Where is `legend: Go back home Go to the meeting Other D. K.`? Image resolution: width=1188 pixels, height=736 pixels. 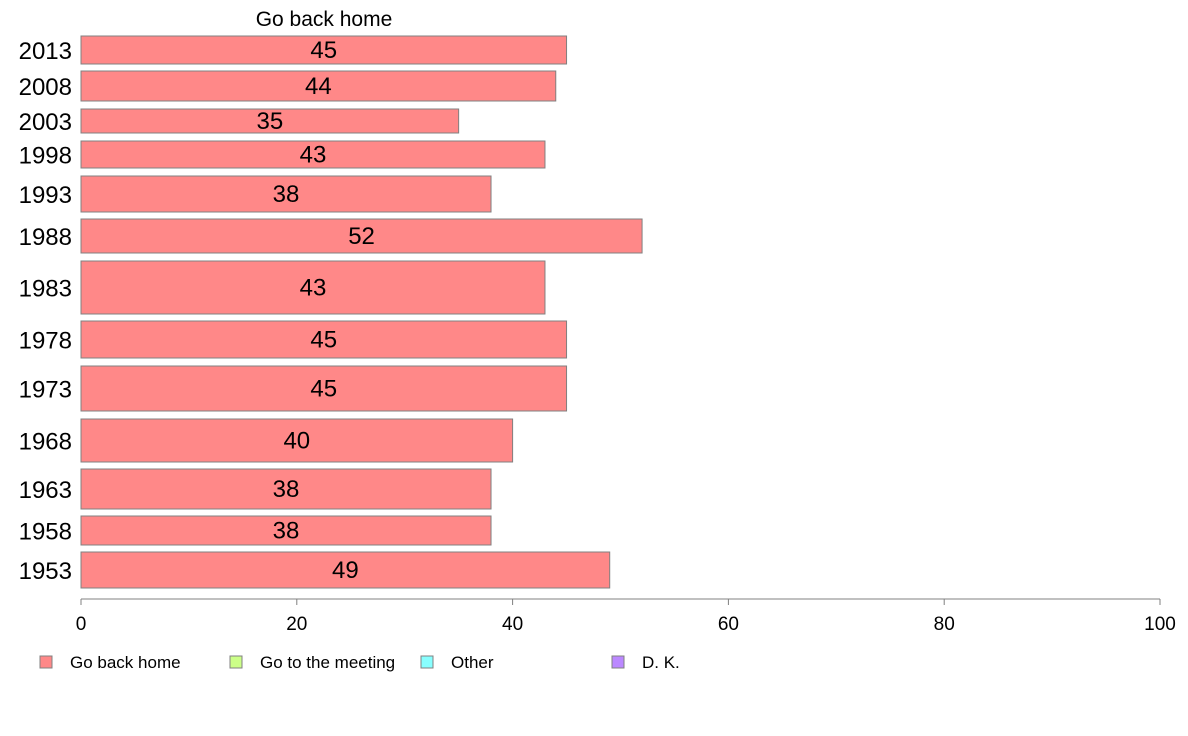
legend: Go back home Go to the meeting Other D. K. is located at coordinates (359, 662).